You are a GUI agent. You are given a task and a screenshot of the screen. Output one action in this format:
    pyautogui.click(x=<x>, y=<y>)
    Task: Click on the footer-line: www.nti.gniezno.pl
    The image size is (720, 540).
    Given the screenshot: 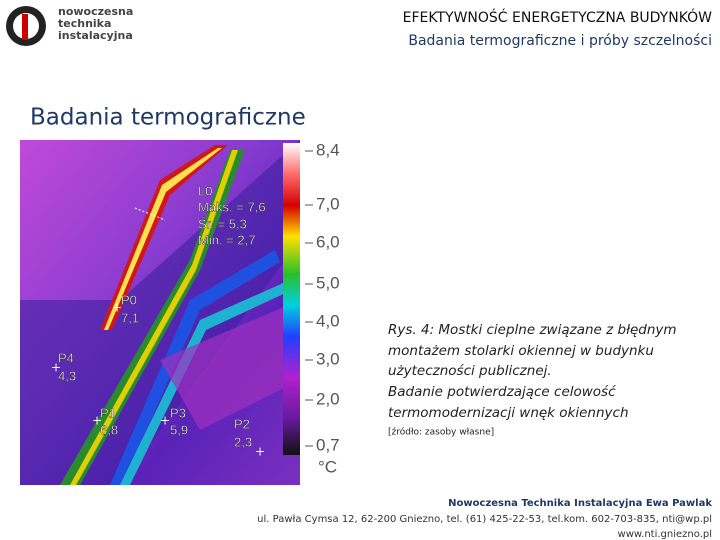 What is the action you would take?
    pyautogui.click(x=665, y=534)
    